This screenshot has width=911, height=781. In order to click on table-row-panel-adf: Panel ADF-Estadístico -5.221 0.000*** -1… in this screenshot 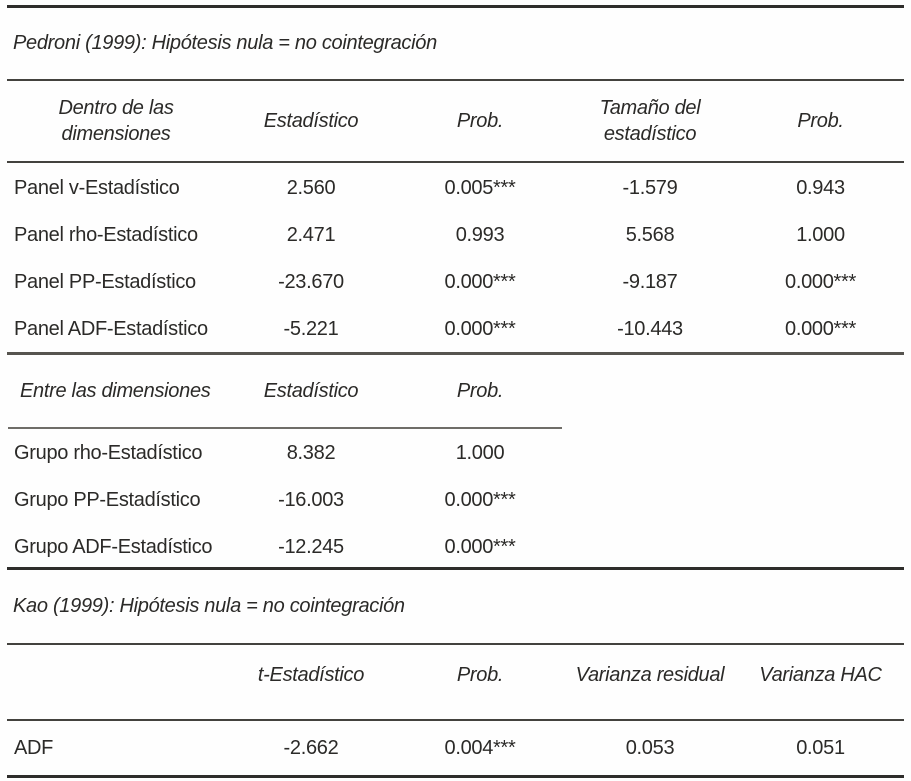, I will do `click(455, 328)`.